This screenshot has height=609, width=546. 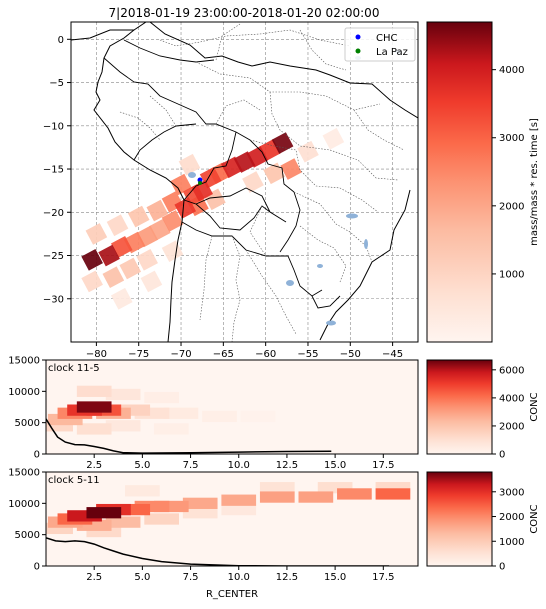 I want to click on chc-station-marker, so click(x=200, y=180).